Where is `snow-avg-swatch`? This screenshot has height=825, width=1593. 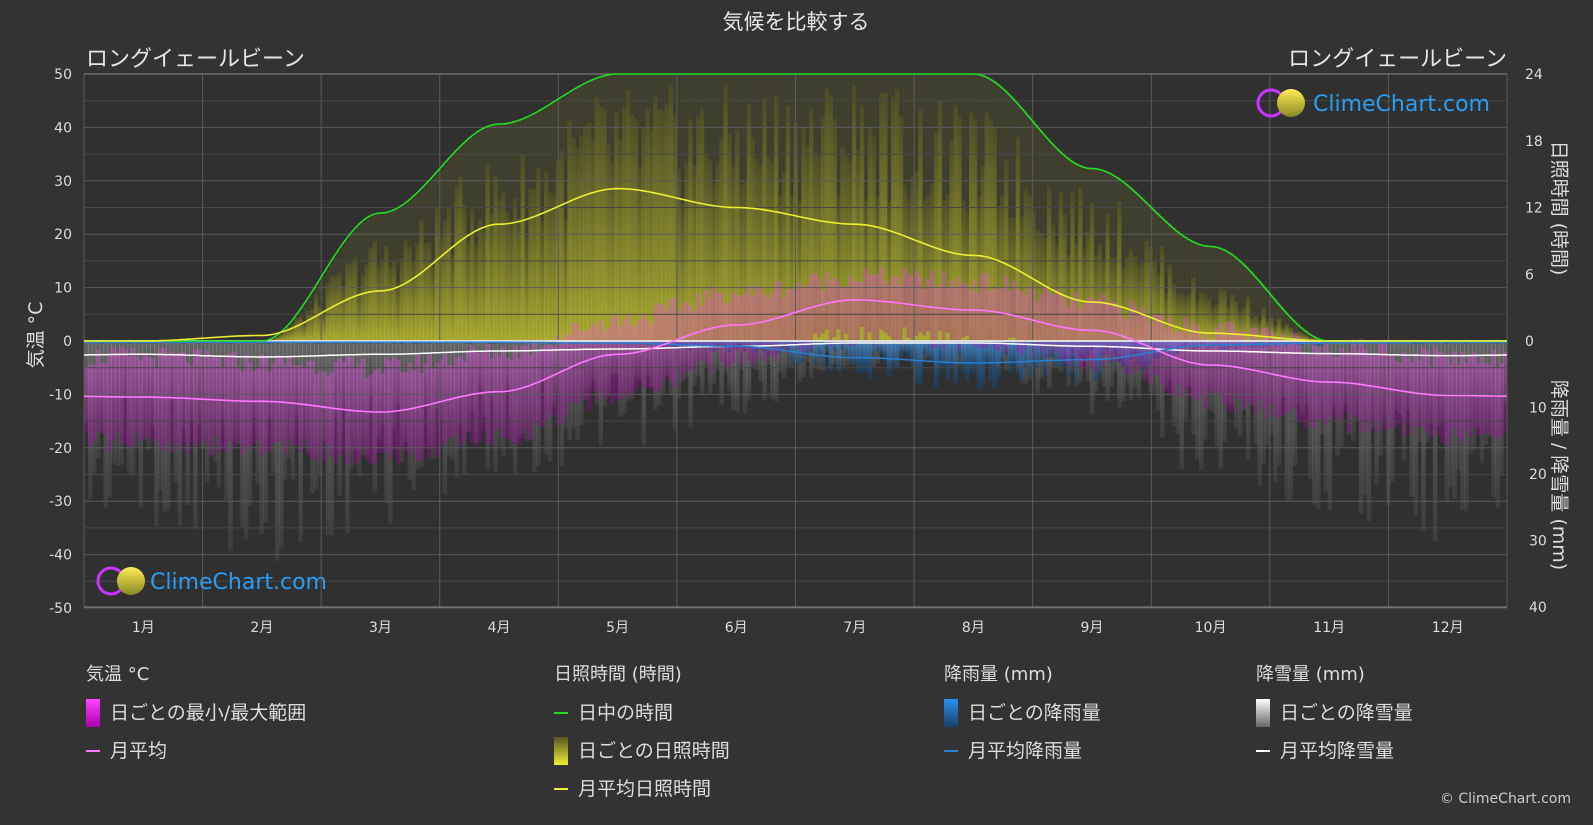
snow-avg-swatch is located at coordinates (1263, 751).